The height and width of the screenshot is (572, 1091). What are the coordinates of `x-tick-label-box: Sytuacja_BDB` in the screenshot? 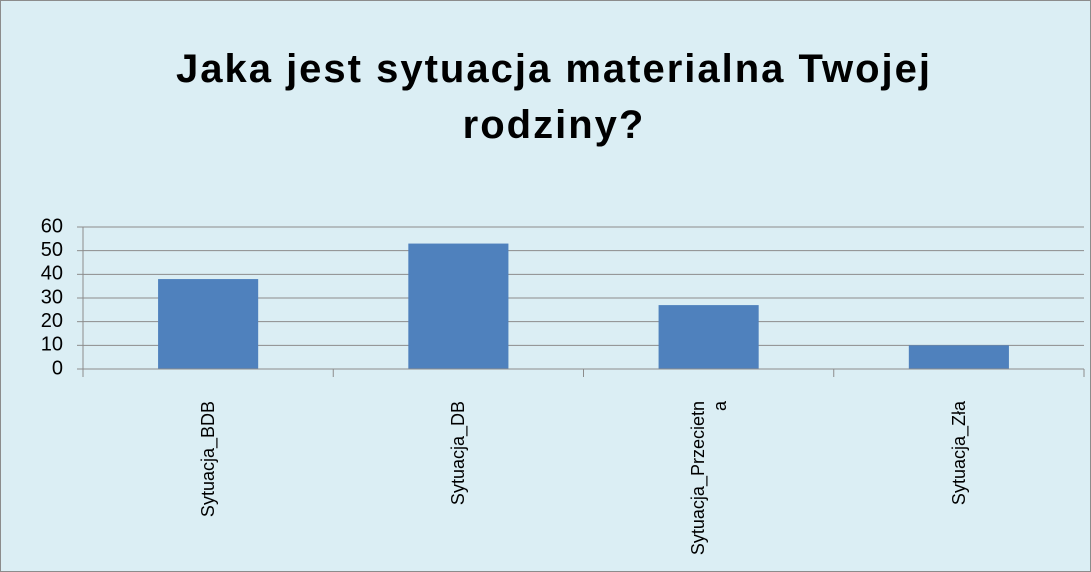 It's located at (208, 481).